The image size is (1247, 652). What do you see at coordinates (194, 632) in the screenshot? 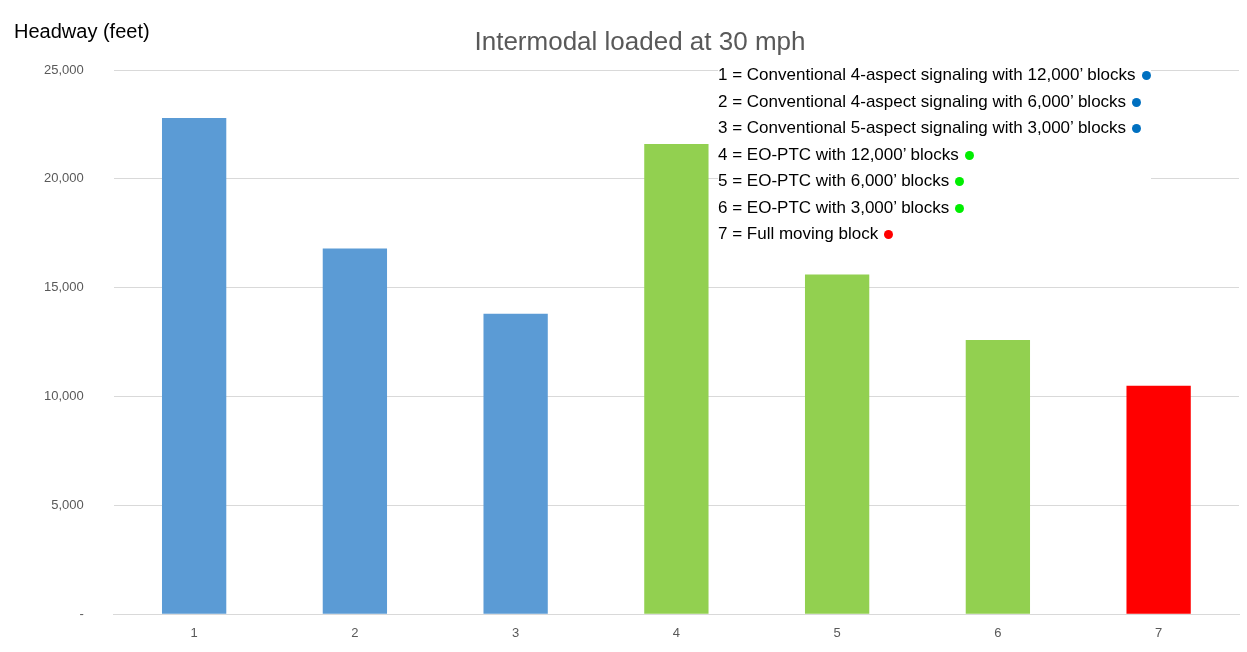
I see `x-tick-label: 1` at bounding box center [194, 632].